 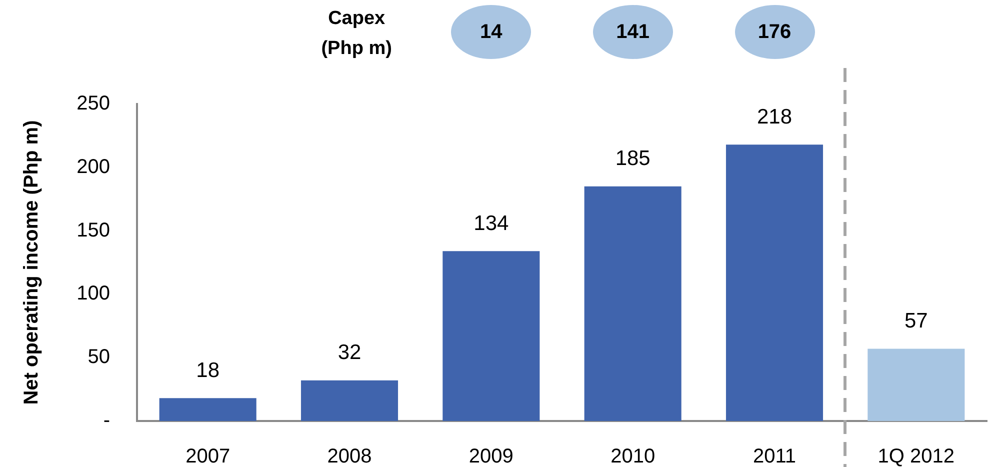 I want to click on x-tick-label: 2007, so click(x=208, y=456).